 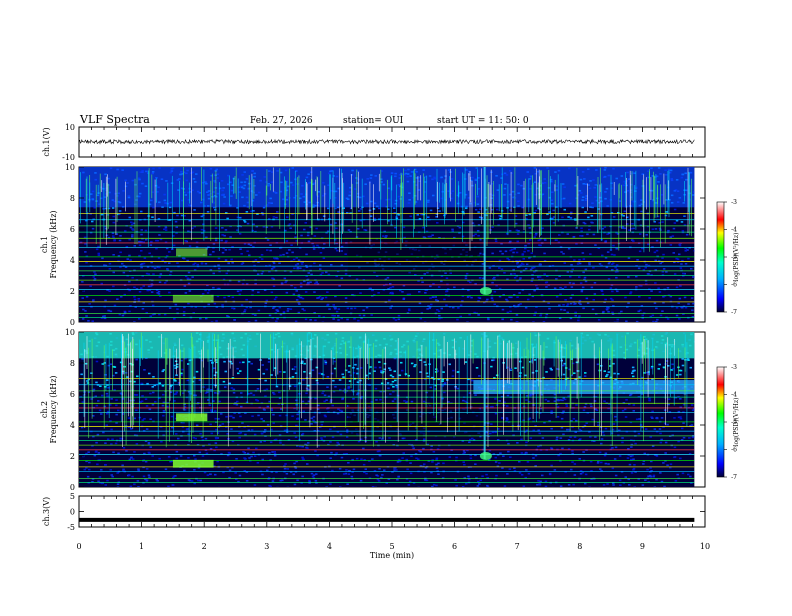 What do you see at coordinates (72, 229) in the screenshot?
I see `y-tick-label: 6` at bounding box center [72, 229].